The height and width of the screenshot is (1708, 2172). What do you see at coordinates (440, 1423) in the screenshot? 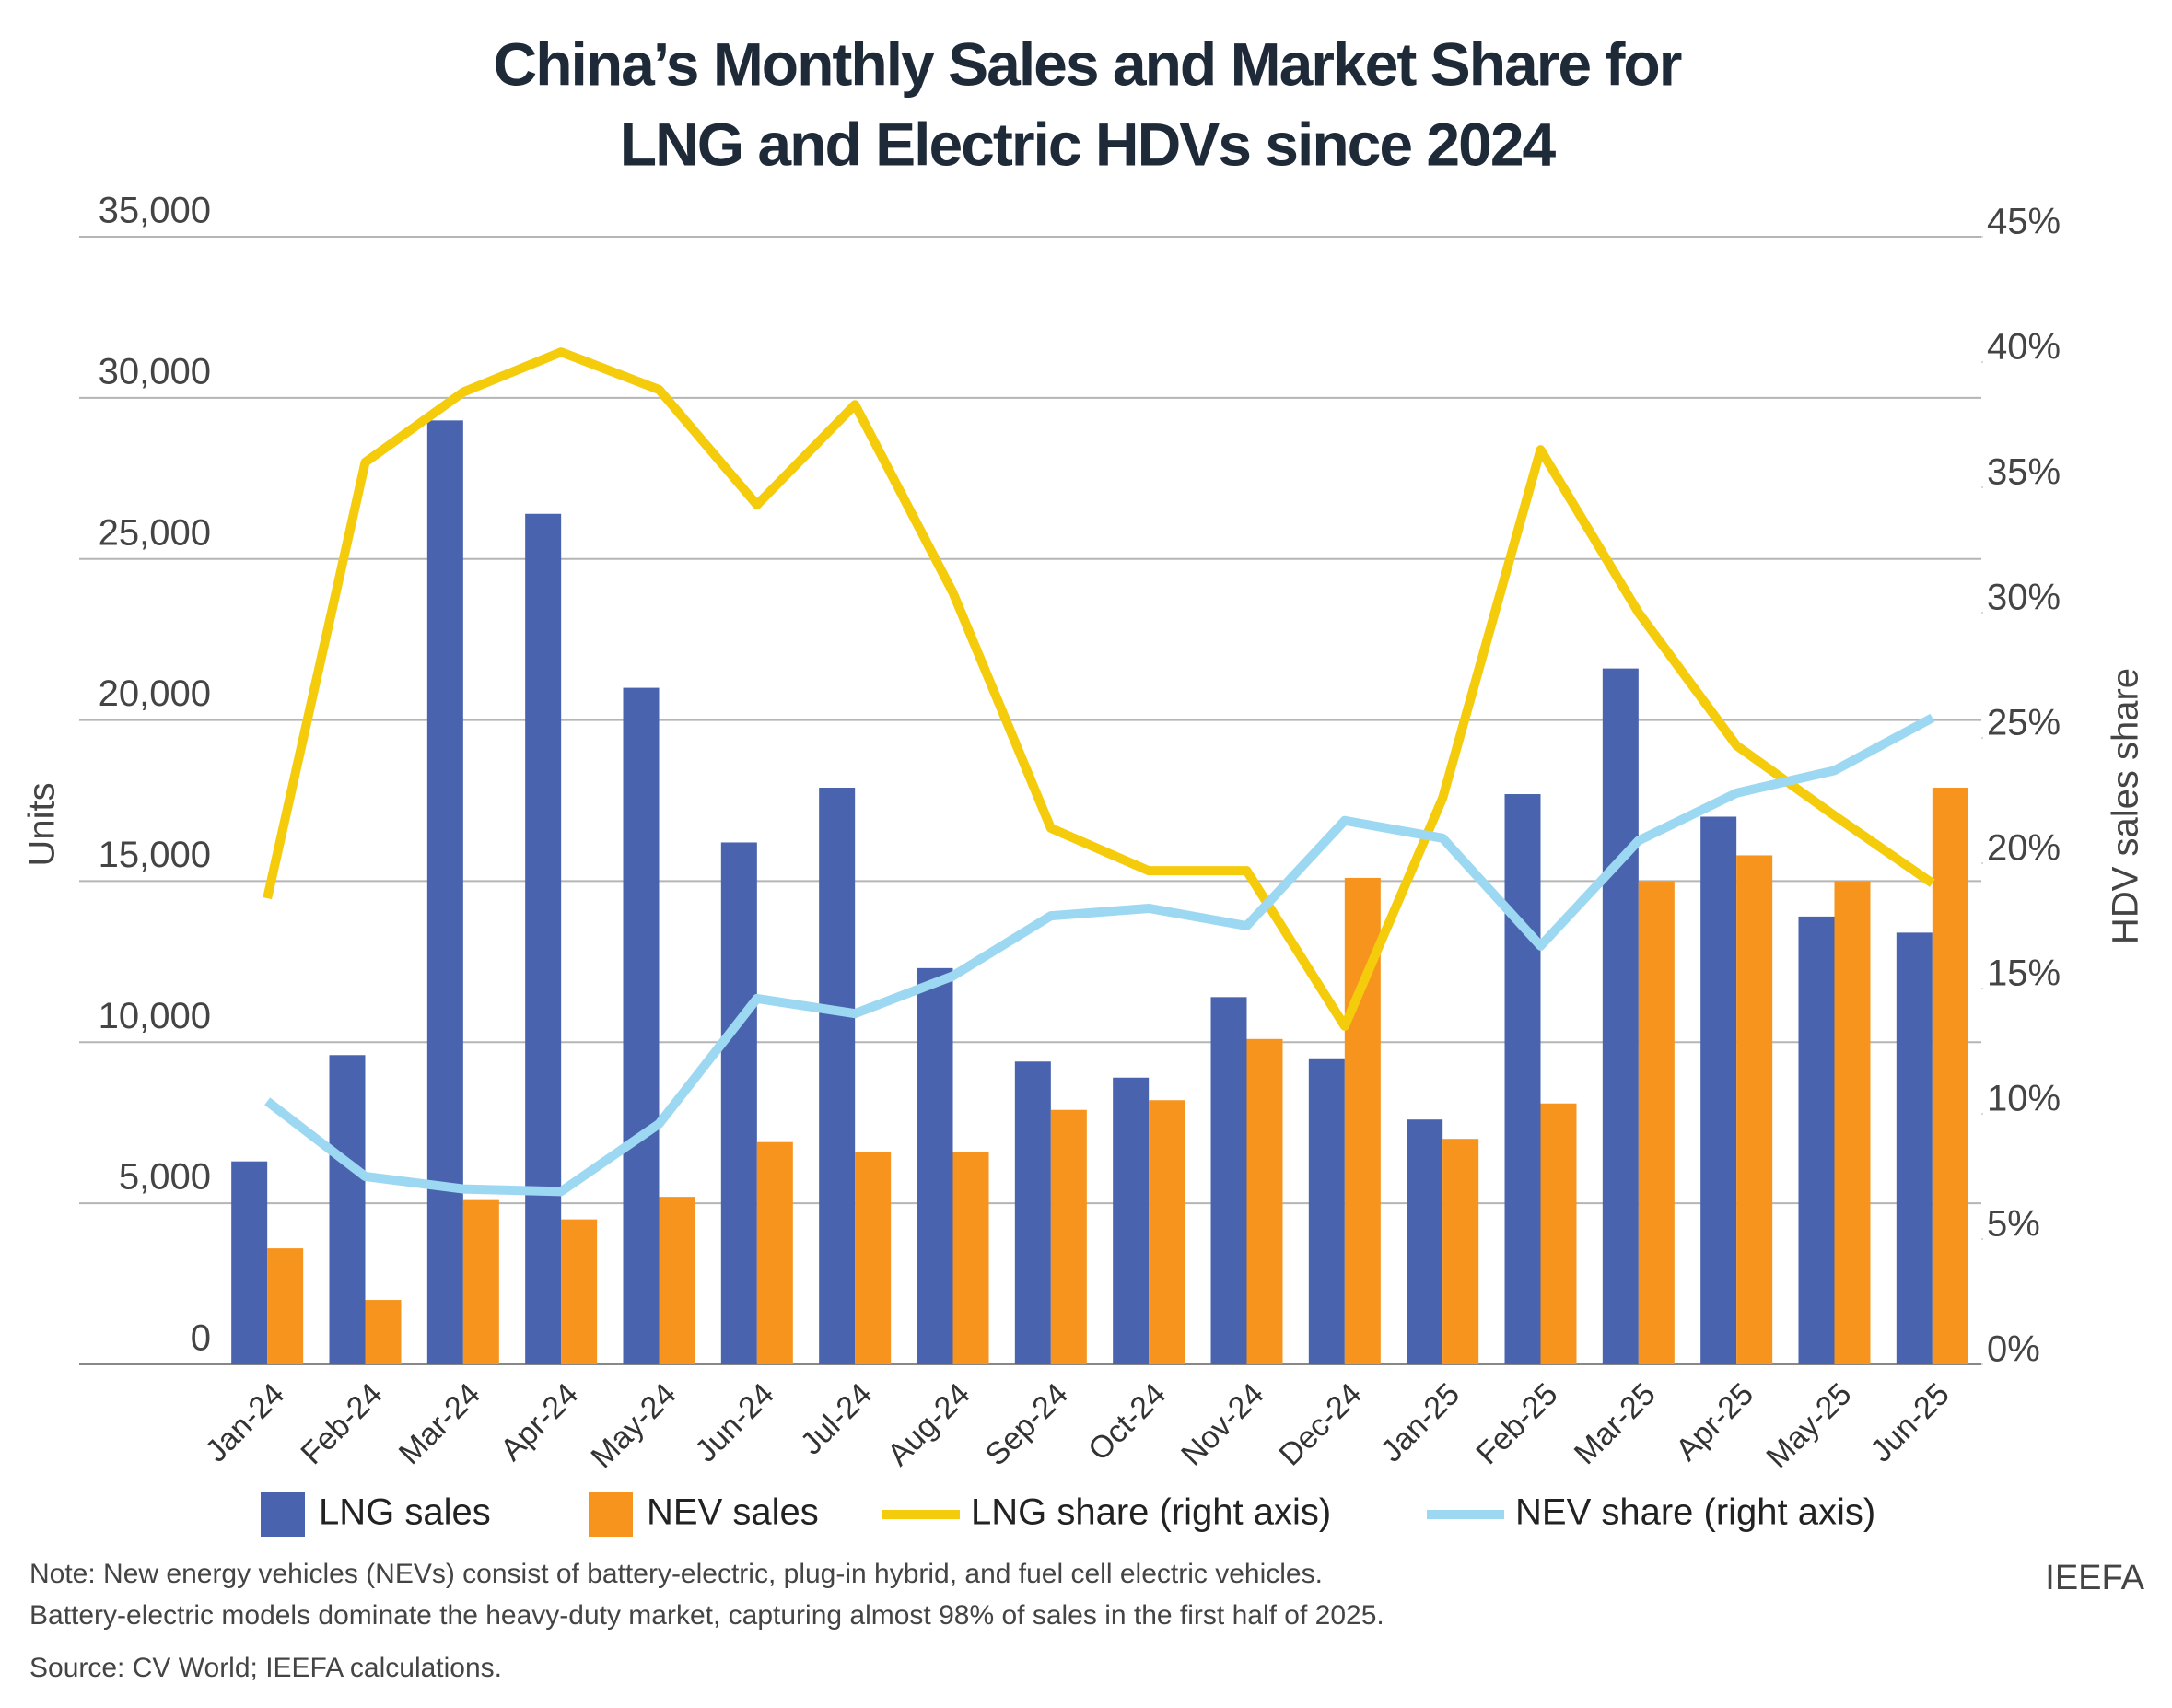
I see `x-tick-label: Mar-24` at bounding box center [440, 1423].